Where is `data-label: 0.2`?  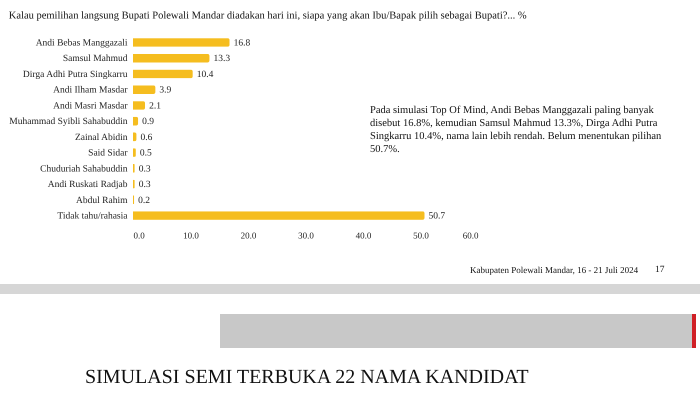
data-label: 0.2 is located at coordinates (144, 201).